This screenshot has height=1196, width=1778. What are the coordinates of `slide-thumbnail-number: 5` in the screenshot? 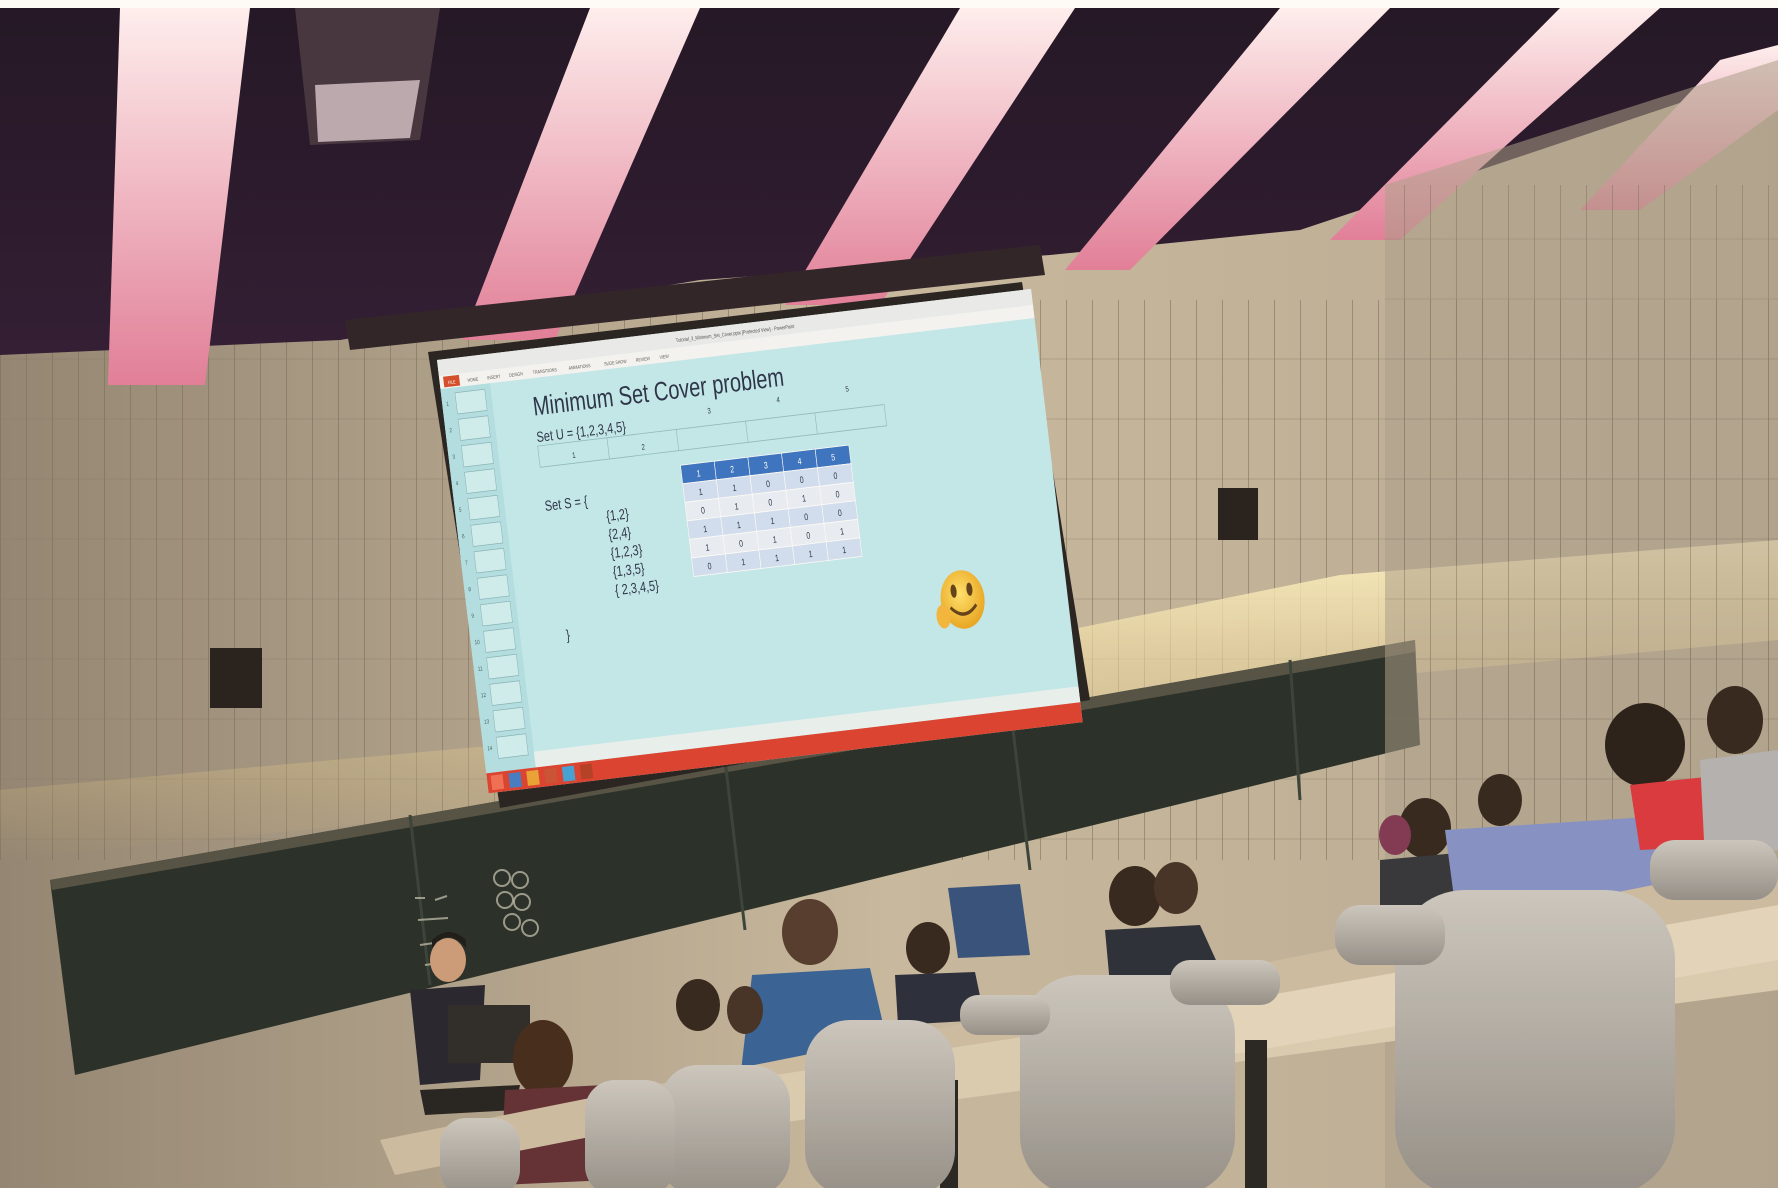 It's located at (460, 510).